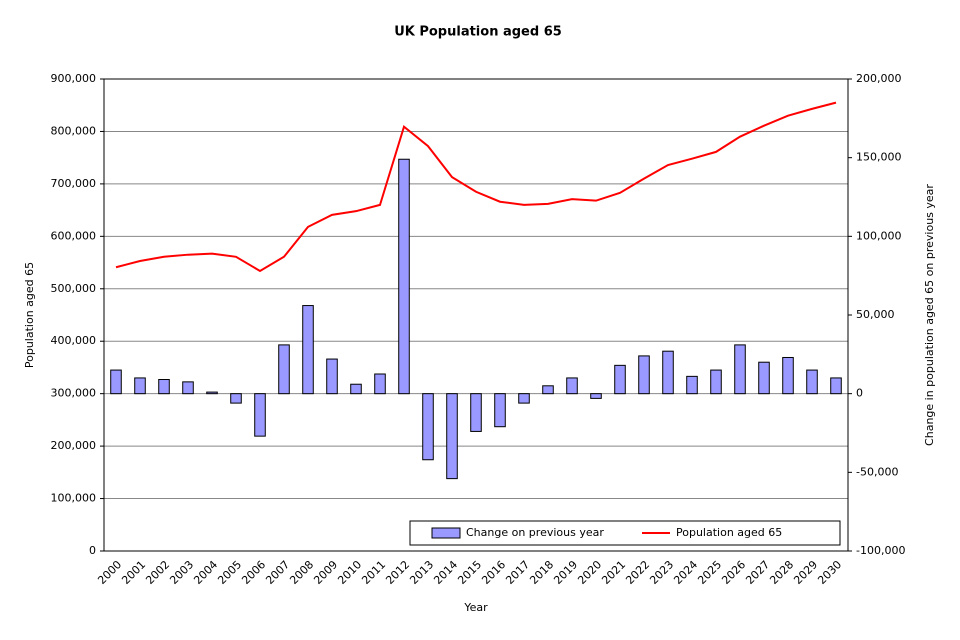 This screenshot has height=640, width=960. I want to click on y-tick-label: 400,000, so click(74, 340).